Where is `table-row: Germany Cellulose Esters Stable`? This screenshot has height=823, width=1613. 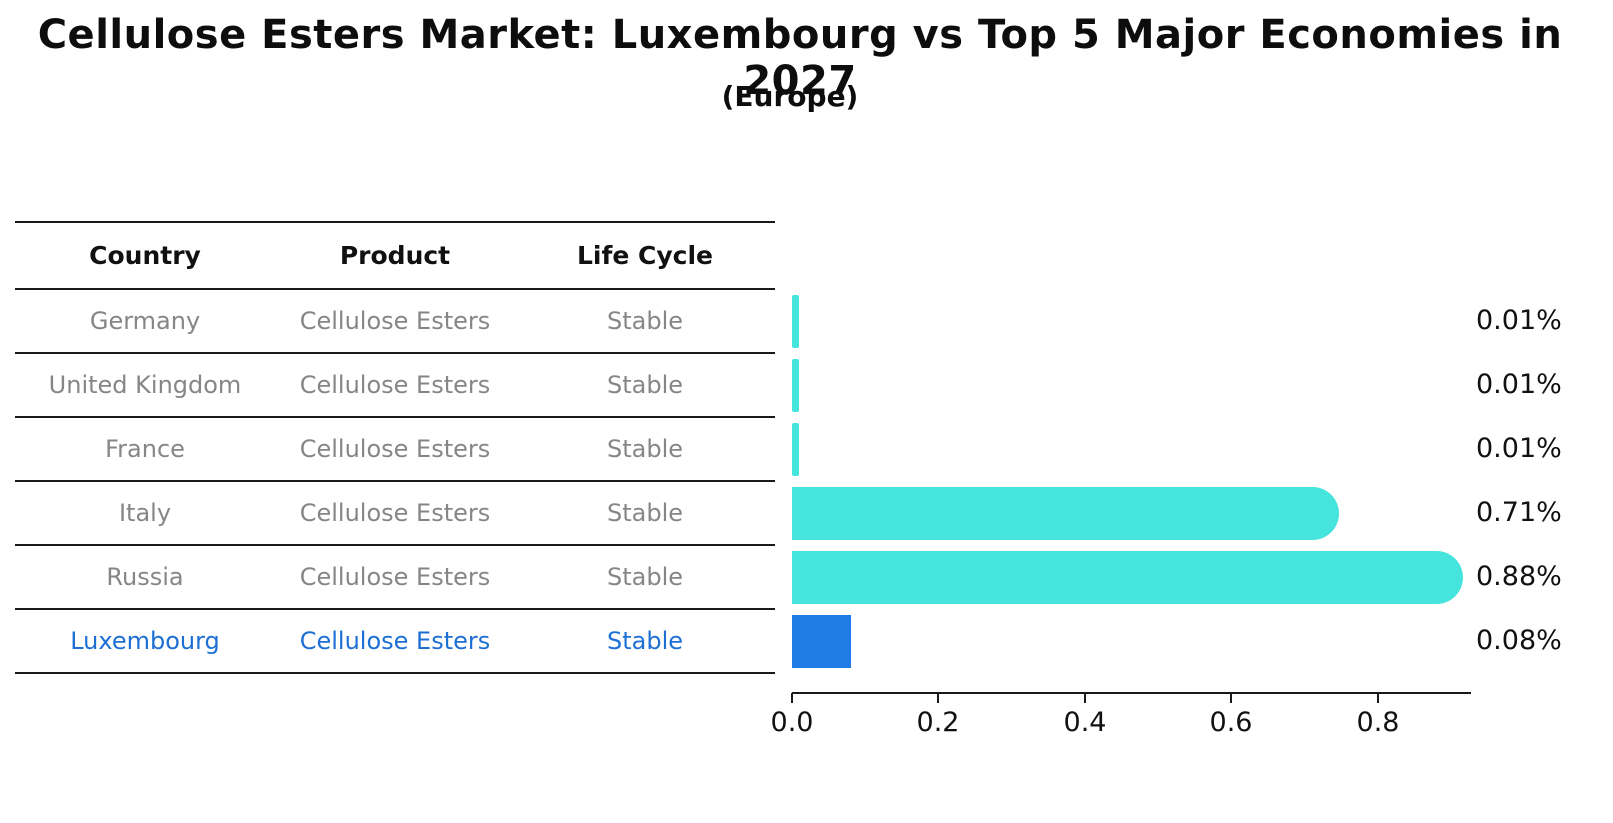 table-row: Germany Cellulose Esters Stable is located at coordinates (395, 321).